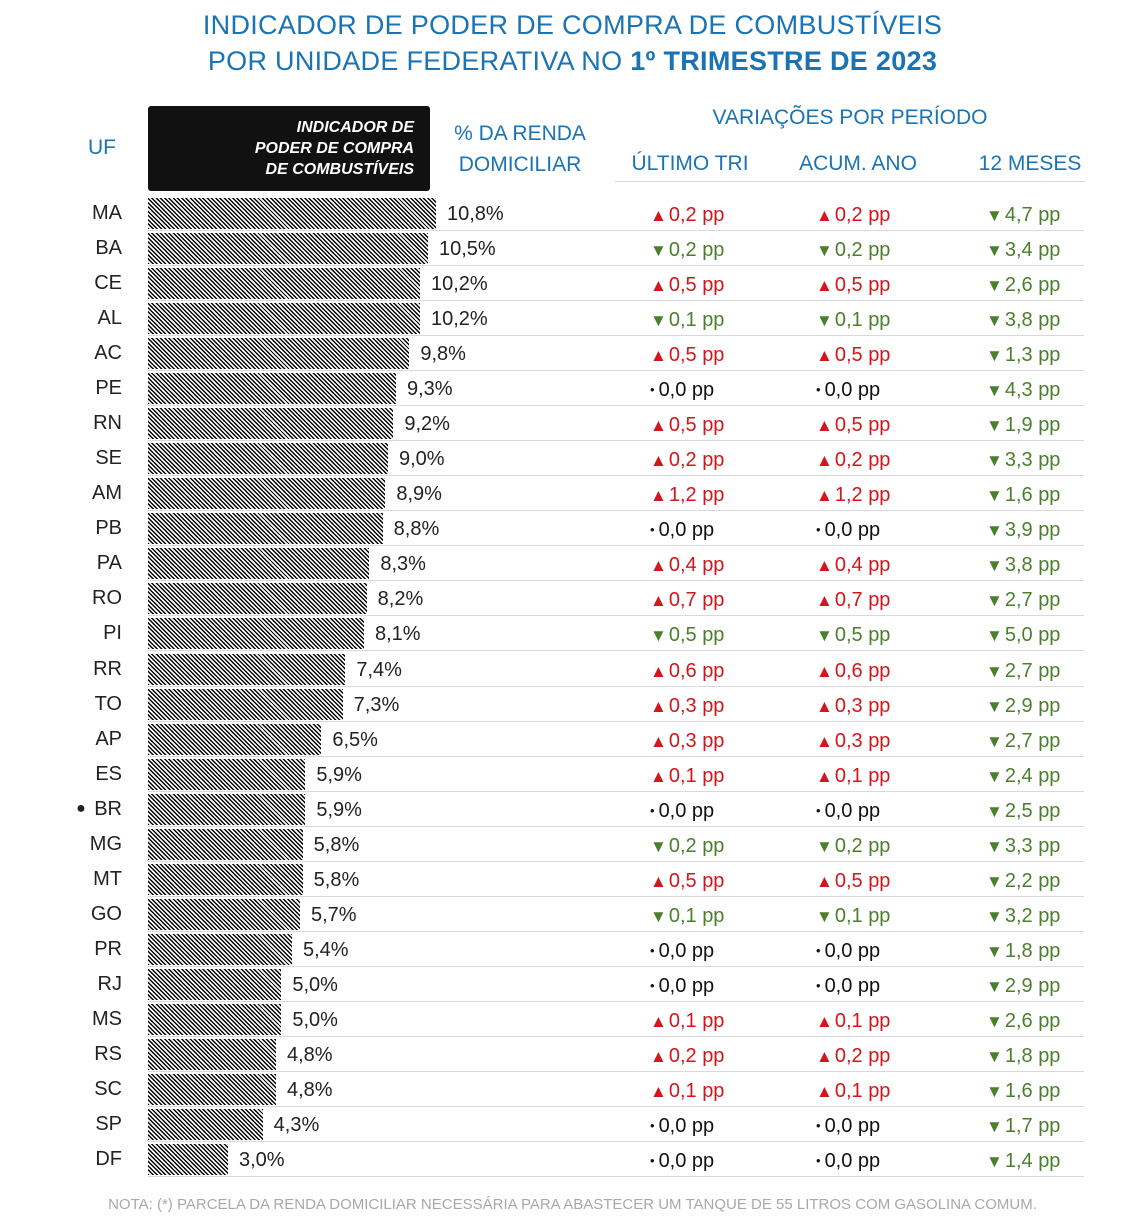  Describe the element at coordinates (212, 1089) in the screenshot. I see `bar-sc` at that location.